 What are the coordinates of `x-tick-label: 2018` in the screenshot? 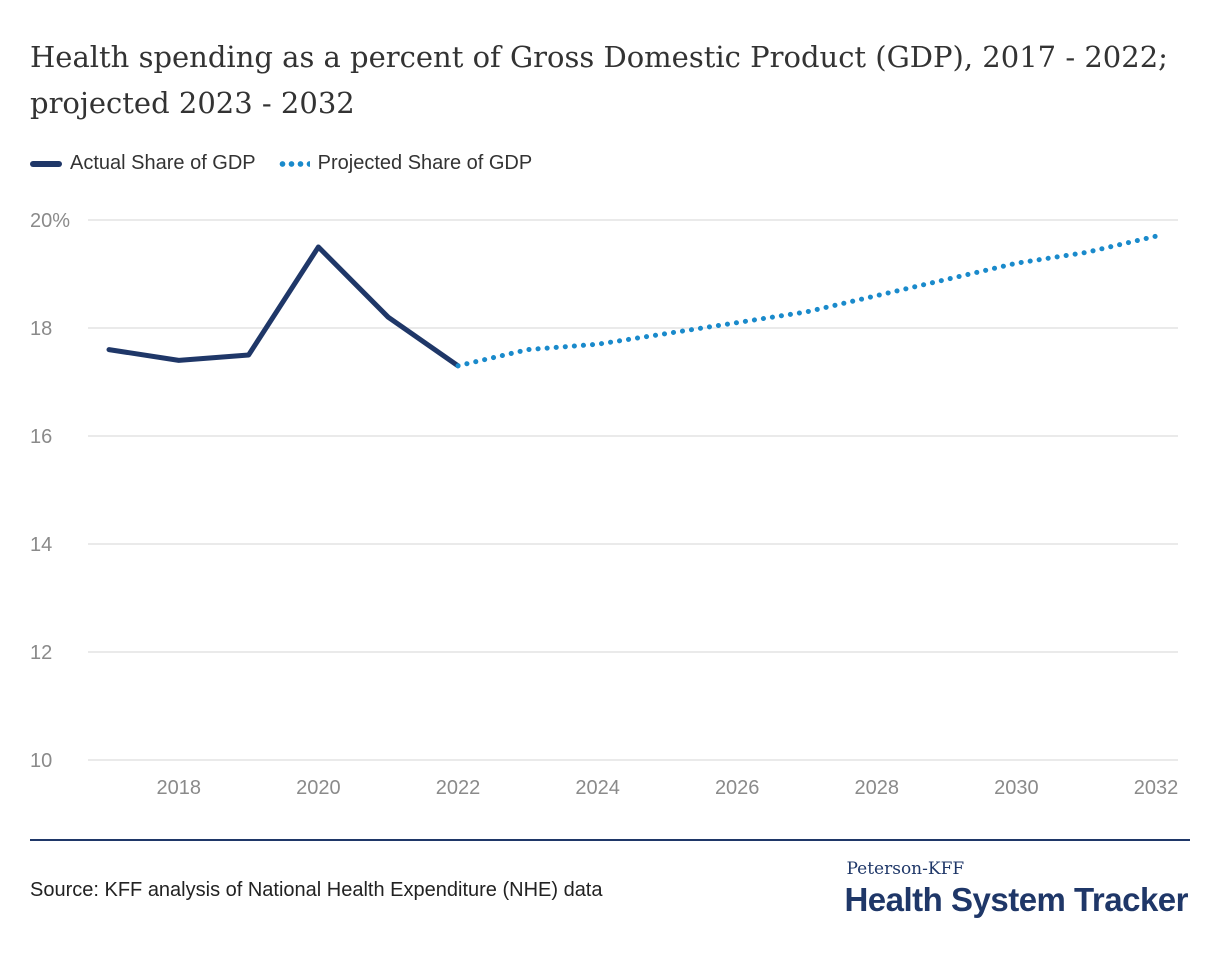 It's located at (179, 788).